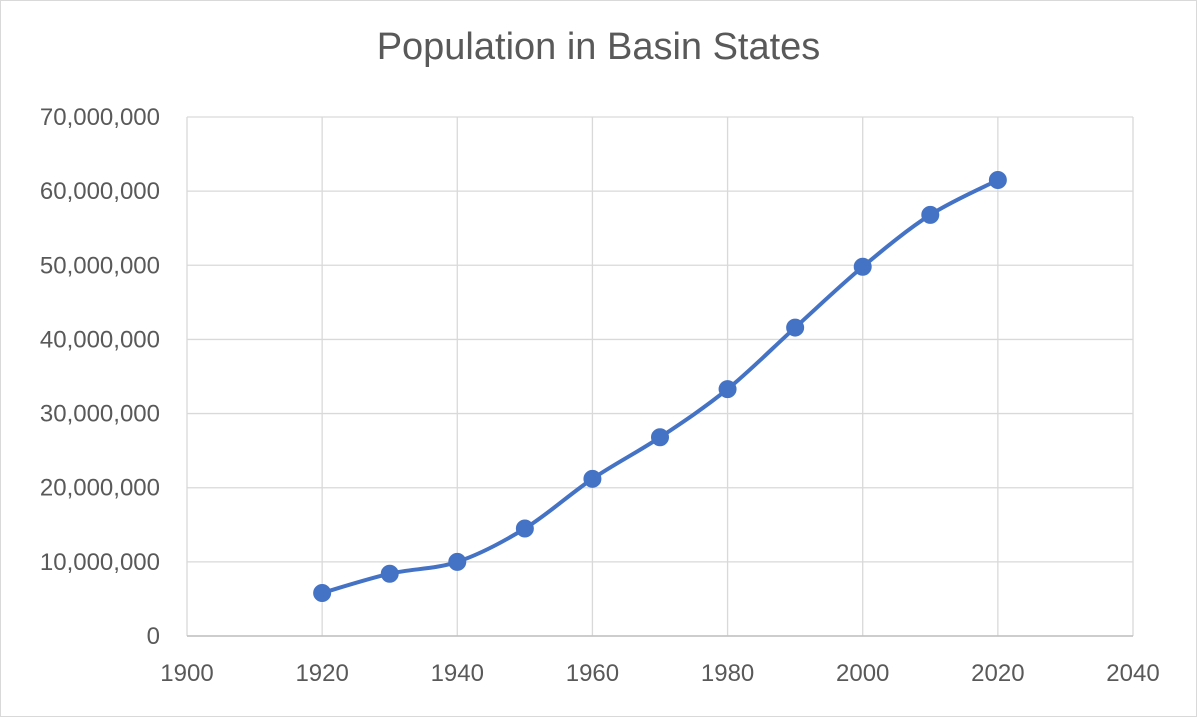 Image resolution: width=1197 pixels, height=717 pixels. What do you see at coordinates (186, 673) in the screenshot?
I see `x-tick-label: 1900` at bounding box center [186, 673].